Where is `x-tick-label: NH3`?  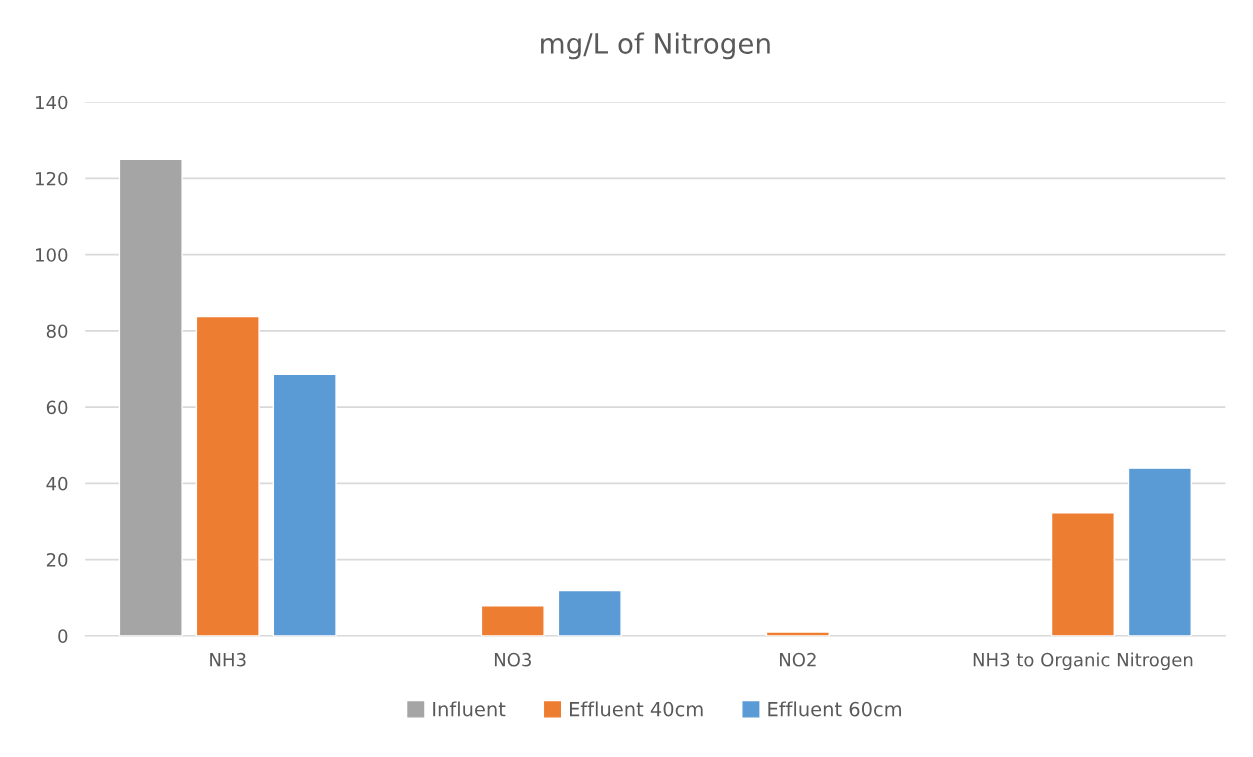 x-tick-label: NH3 is located at coordinates (228, 659).